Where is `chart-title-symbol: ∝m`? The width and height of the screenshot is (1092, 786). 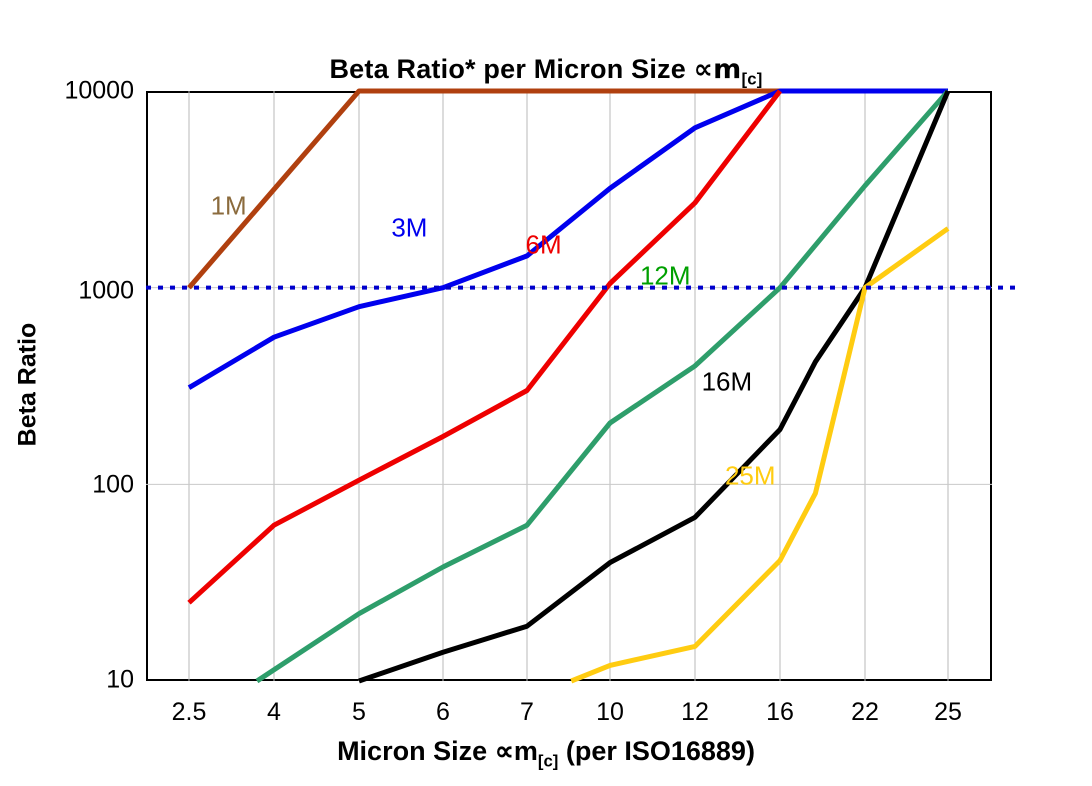 chart-title-symbol: ∝m is located at coordinates (717, 69).